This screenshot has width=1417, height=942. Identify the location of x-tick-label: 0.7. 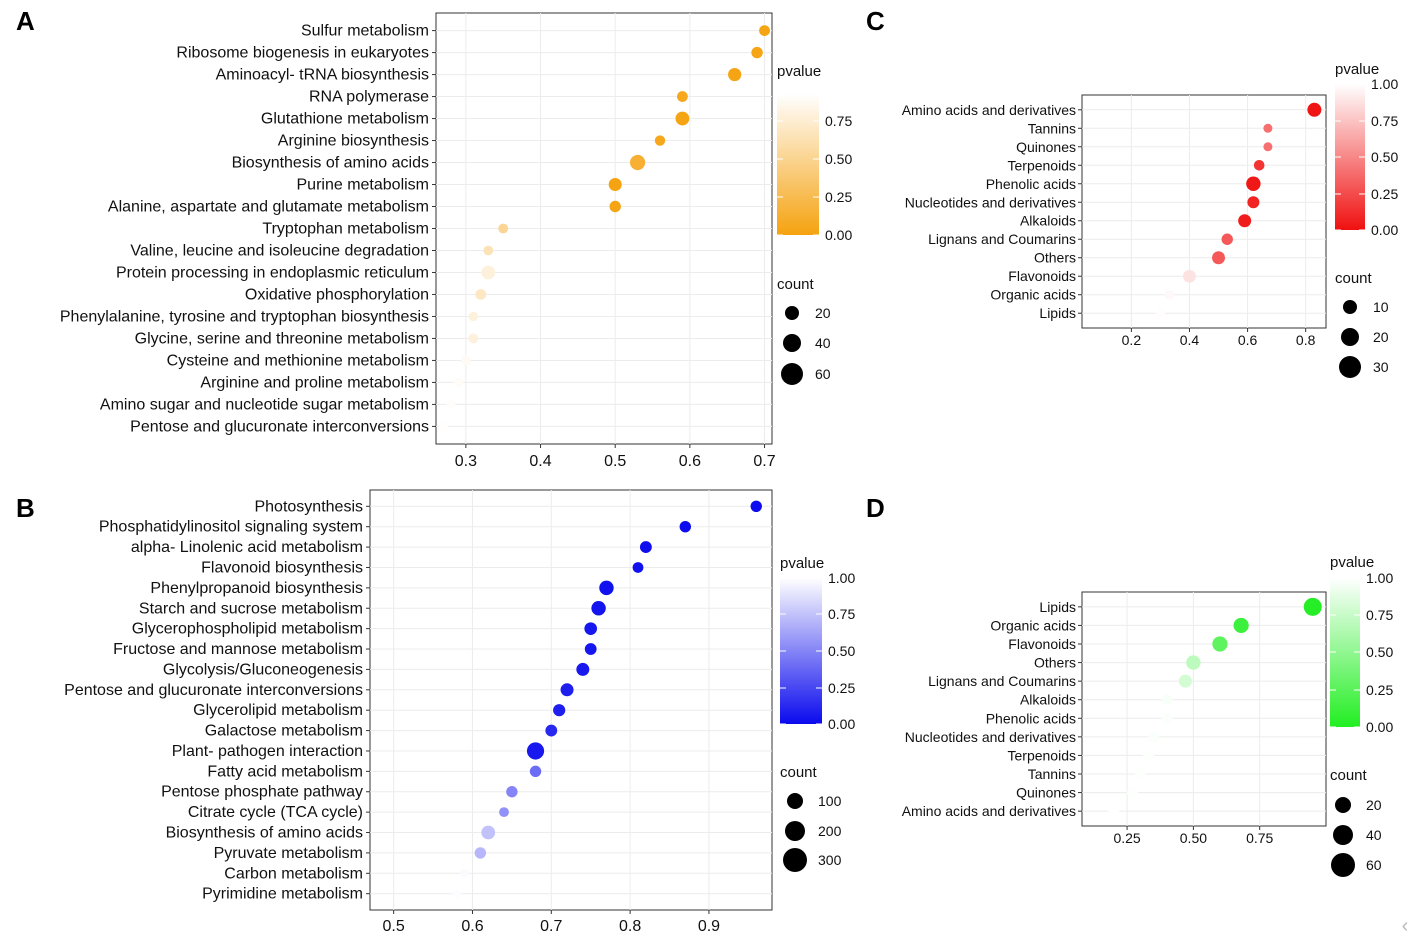
(551, 926).